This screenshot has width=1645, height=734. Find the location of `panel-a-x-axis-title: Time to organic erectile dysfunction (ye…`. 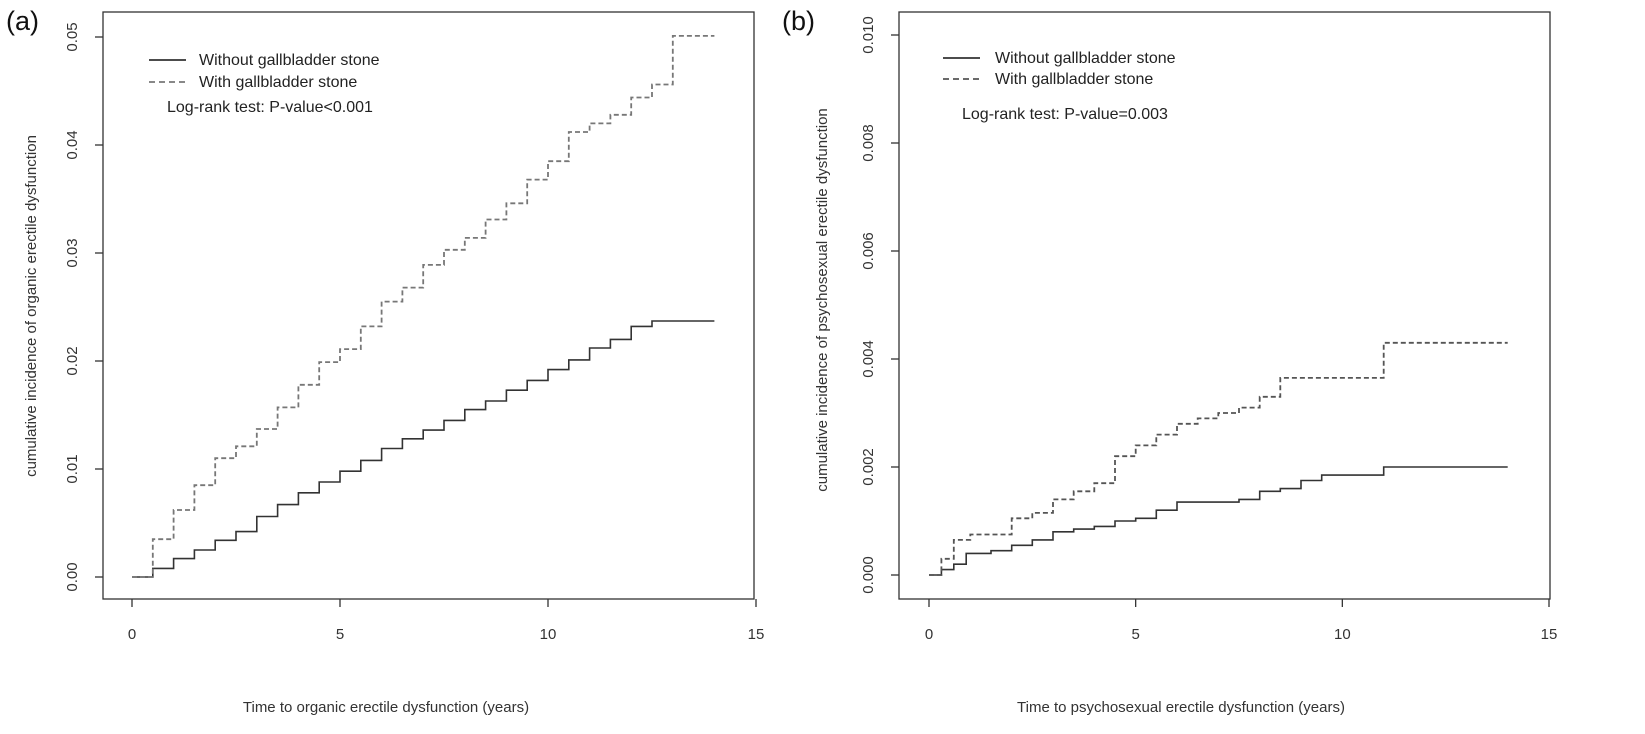

panel-a-x-axis-title: Time to organic erectile dysfunction (ye… is located at coordinates (386, 707).